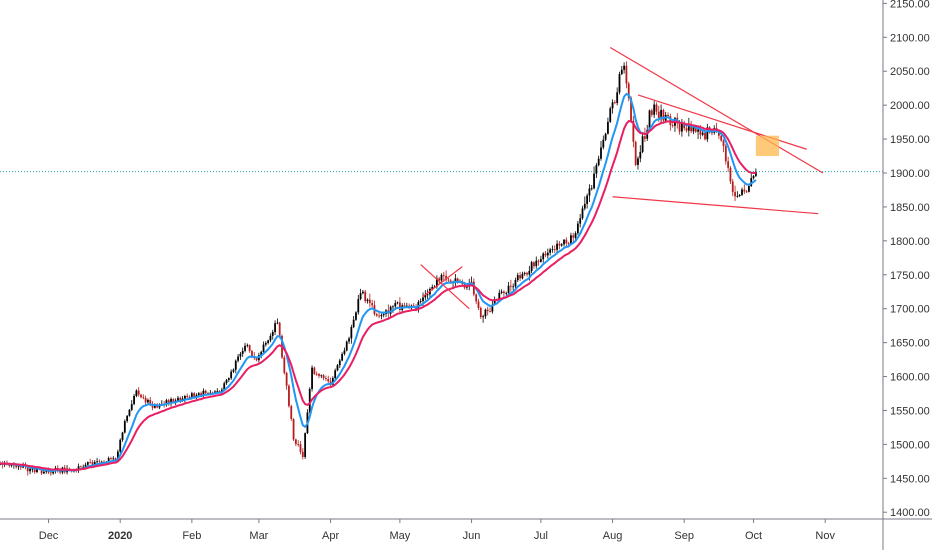 This screenshot has height=555, width=932. Describe the element at coordinates (767, 146) in the screenshot. I see `highlight-box` at that location.